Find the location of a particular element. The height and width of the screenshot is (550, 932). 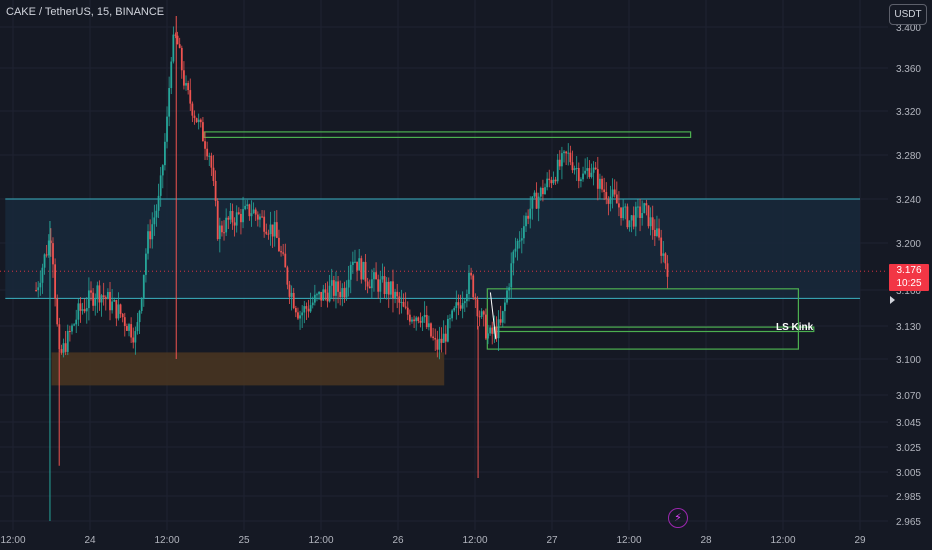

symbol-title: CAKE / TetherUS, 15, BINANCE is located at coordinates (85, 12).